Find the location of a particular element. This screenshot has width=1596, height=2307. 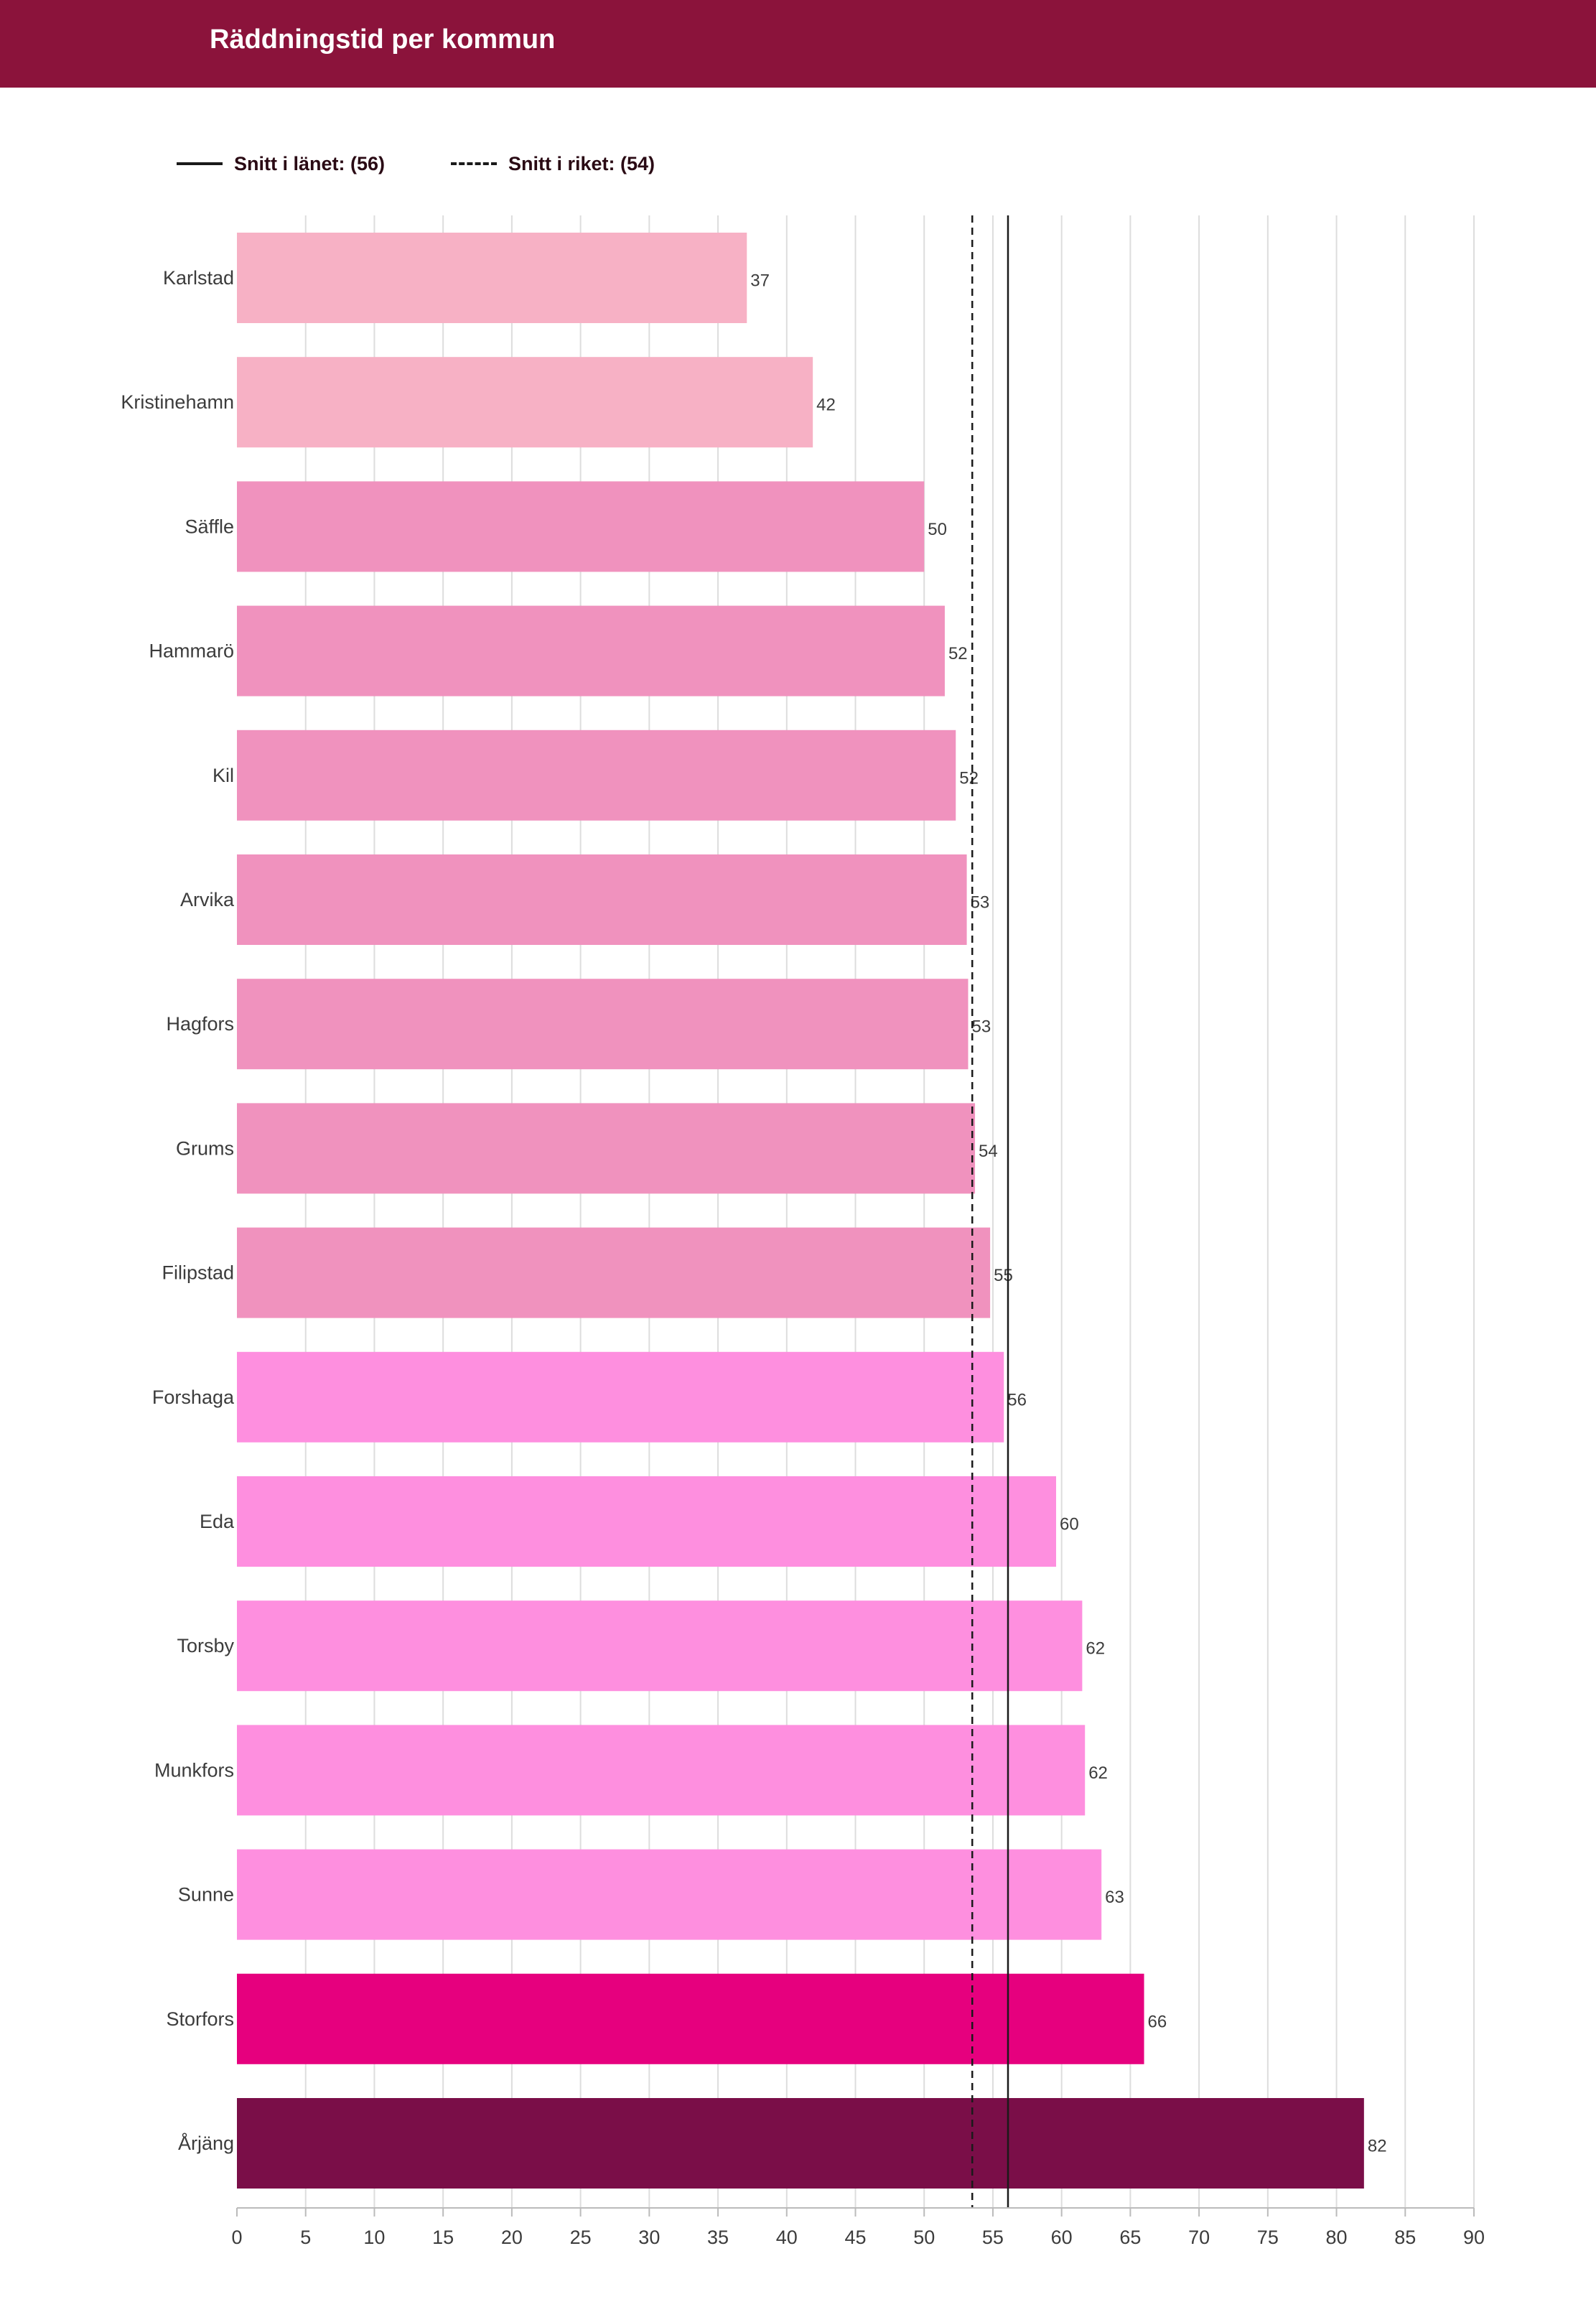

x-tick-label: 35 is located at coordinates (718, 2237).